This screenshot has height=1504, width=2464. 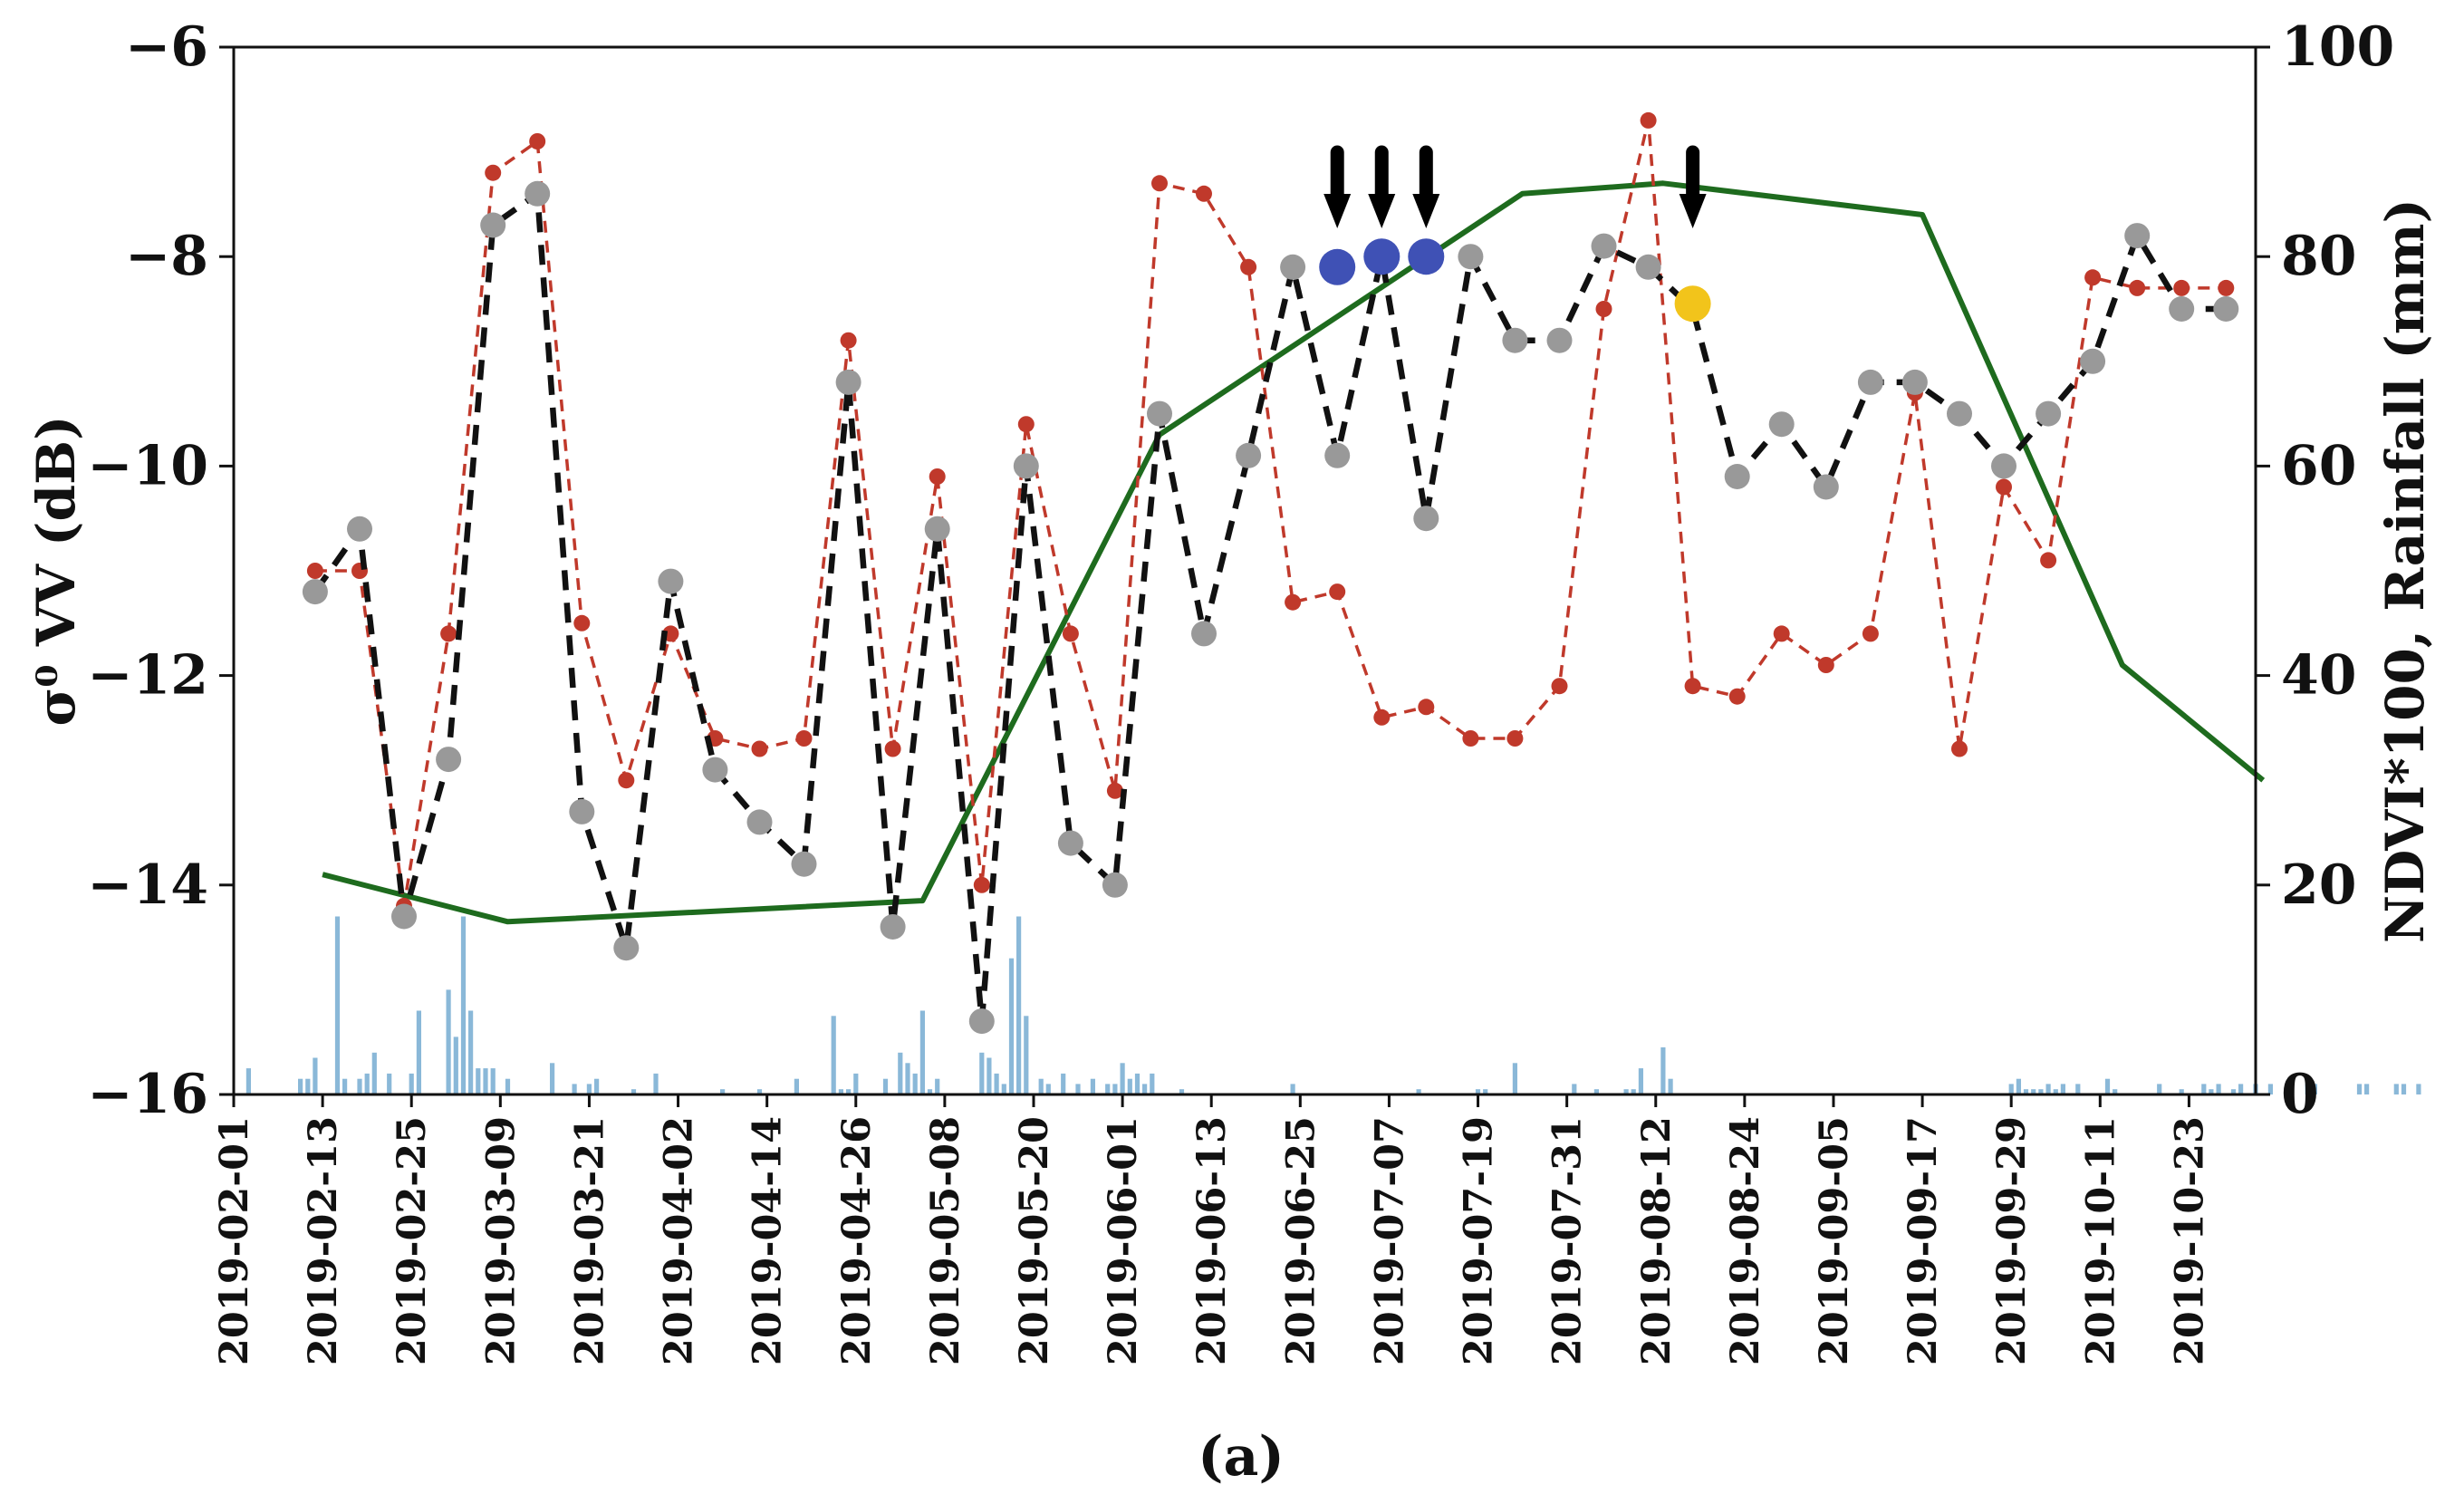 What do you see at coordinates (147, 1094) in the screenshot?
I see `y-tick-label: −16` at bounding box center [147, 1094].